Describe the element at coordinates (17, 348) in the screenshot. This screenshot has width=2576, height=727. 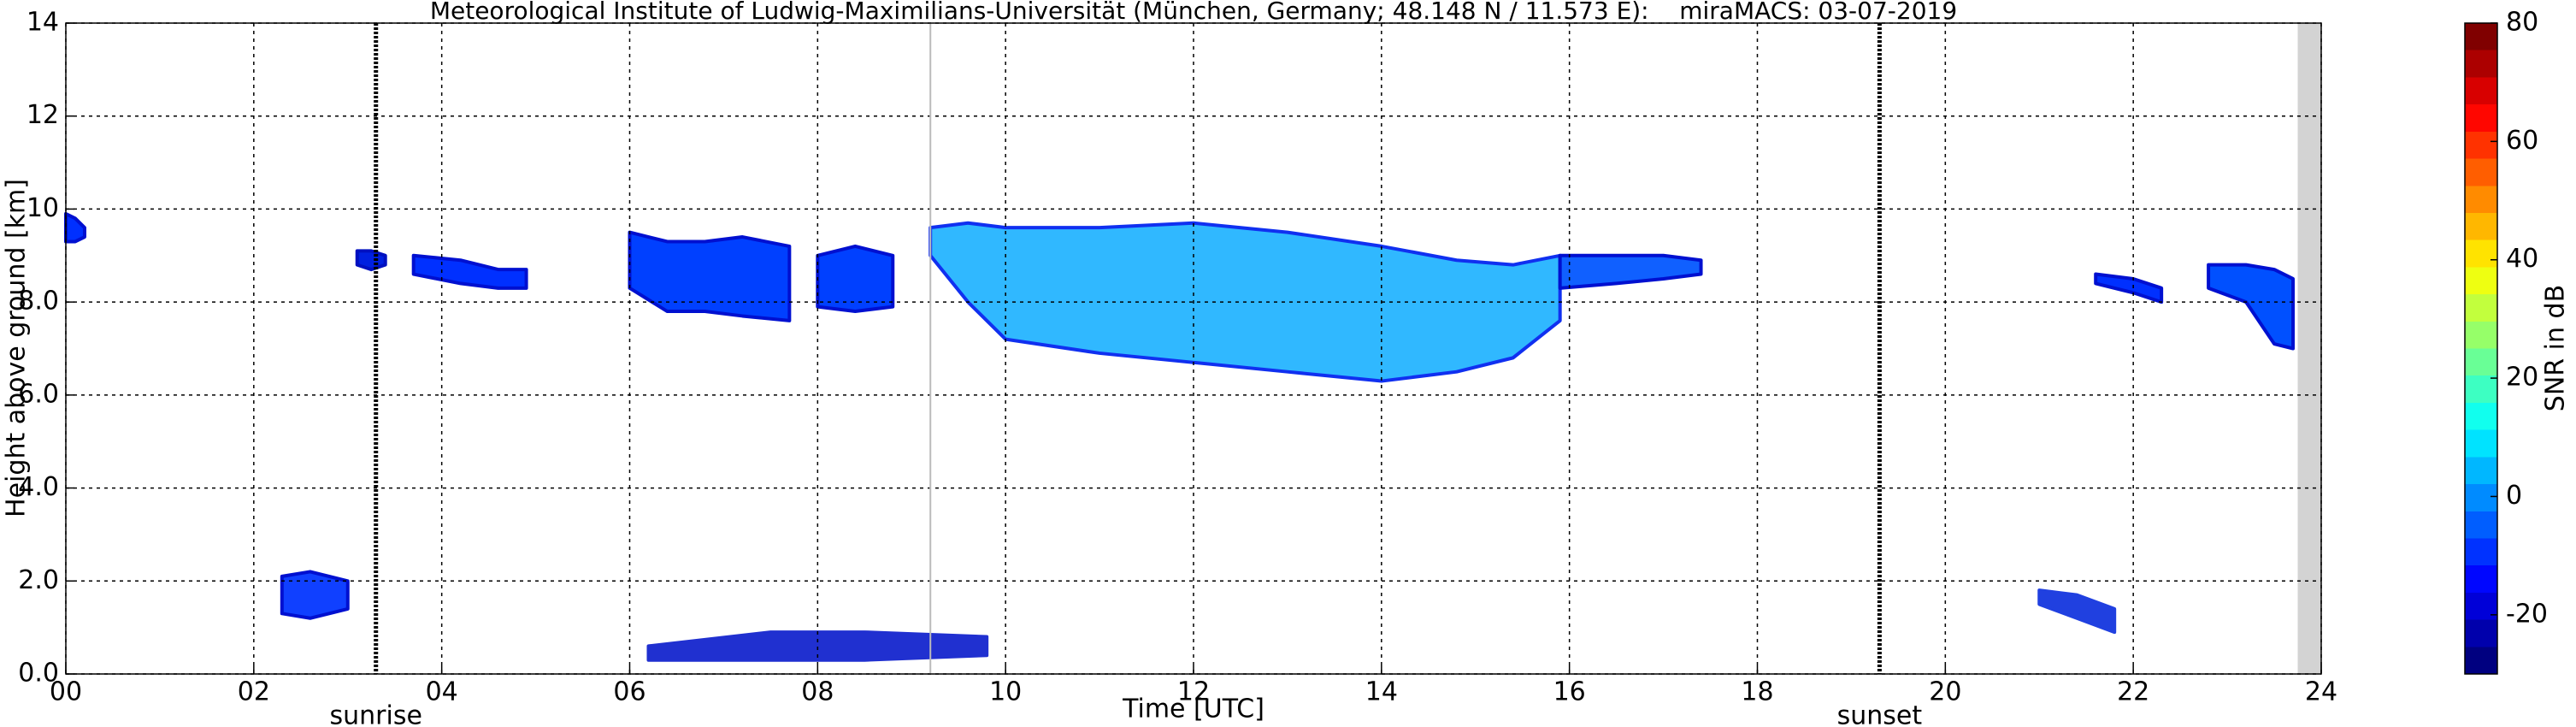
I see `y-axis-label: Height above ground [km]` at that location.